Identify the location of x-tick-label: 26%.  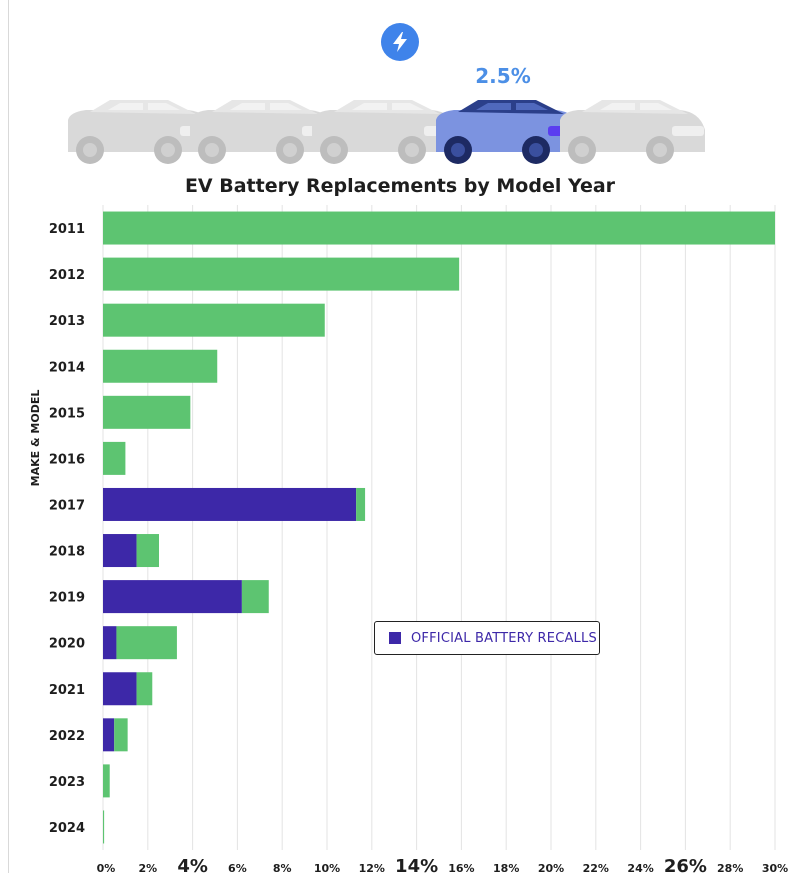
(685, 864).